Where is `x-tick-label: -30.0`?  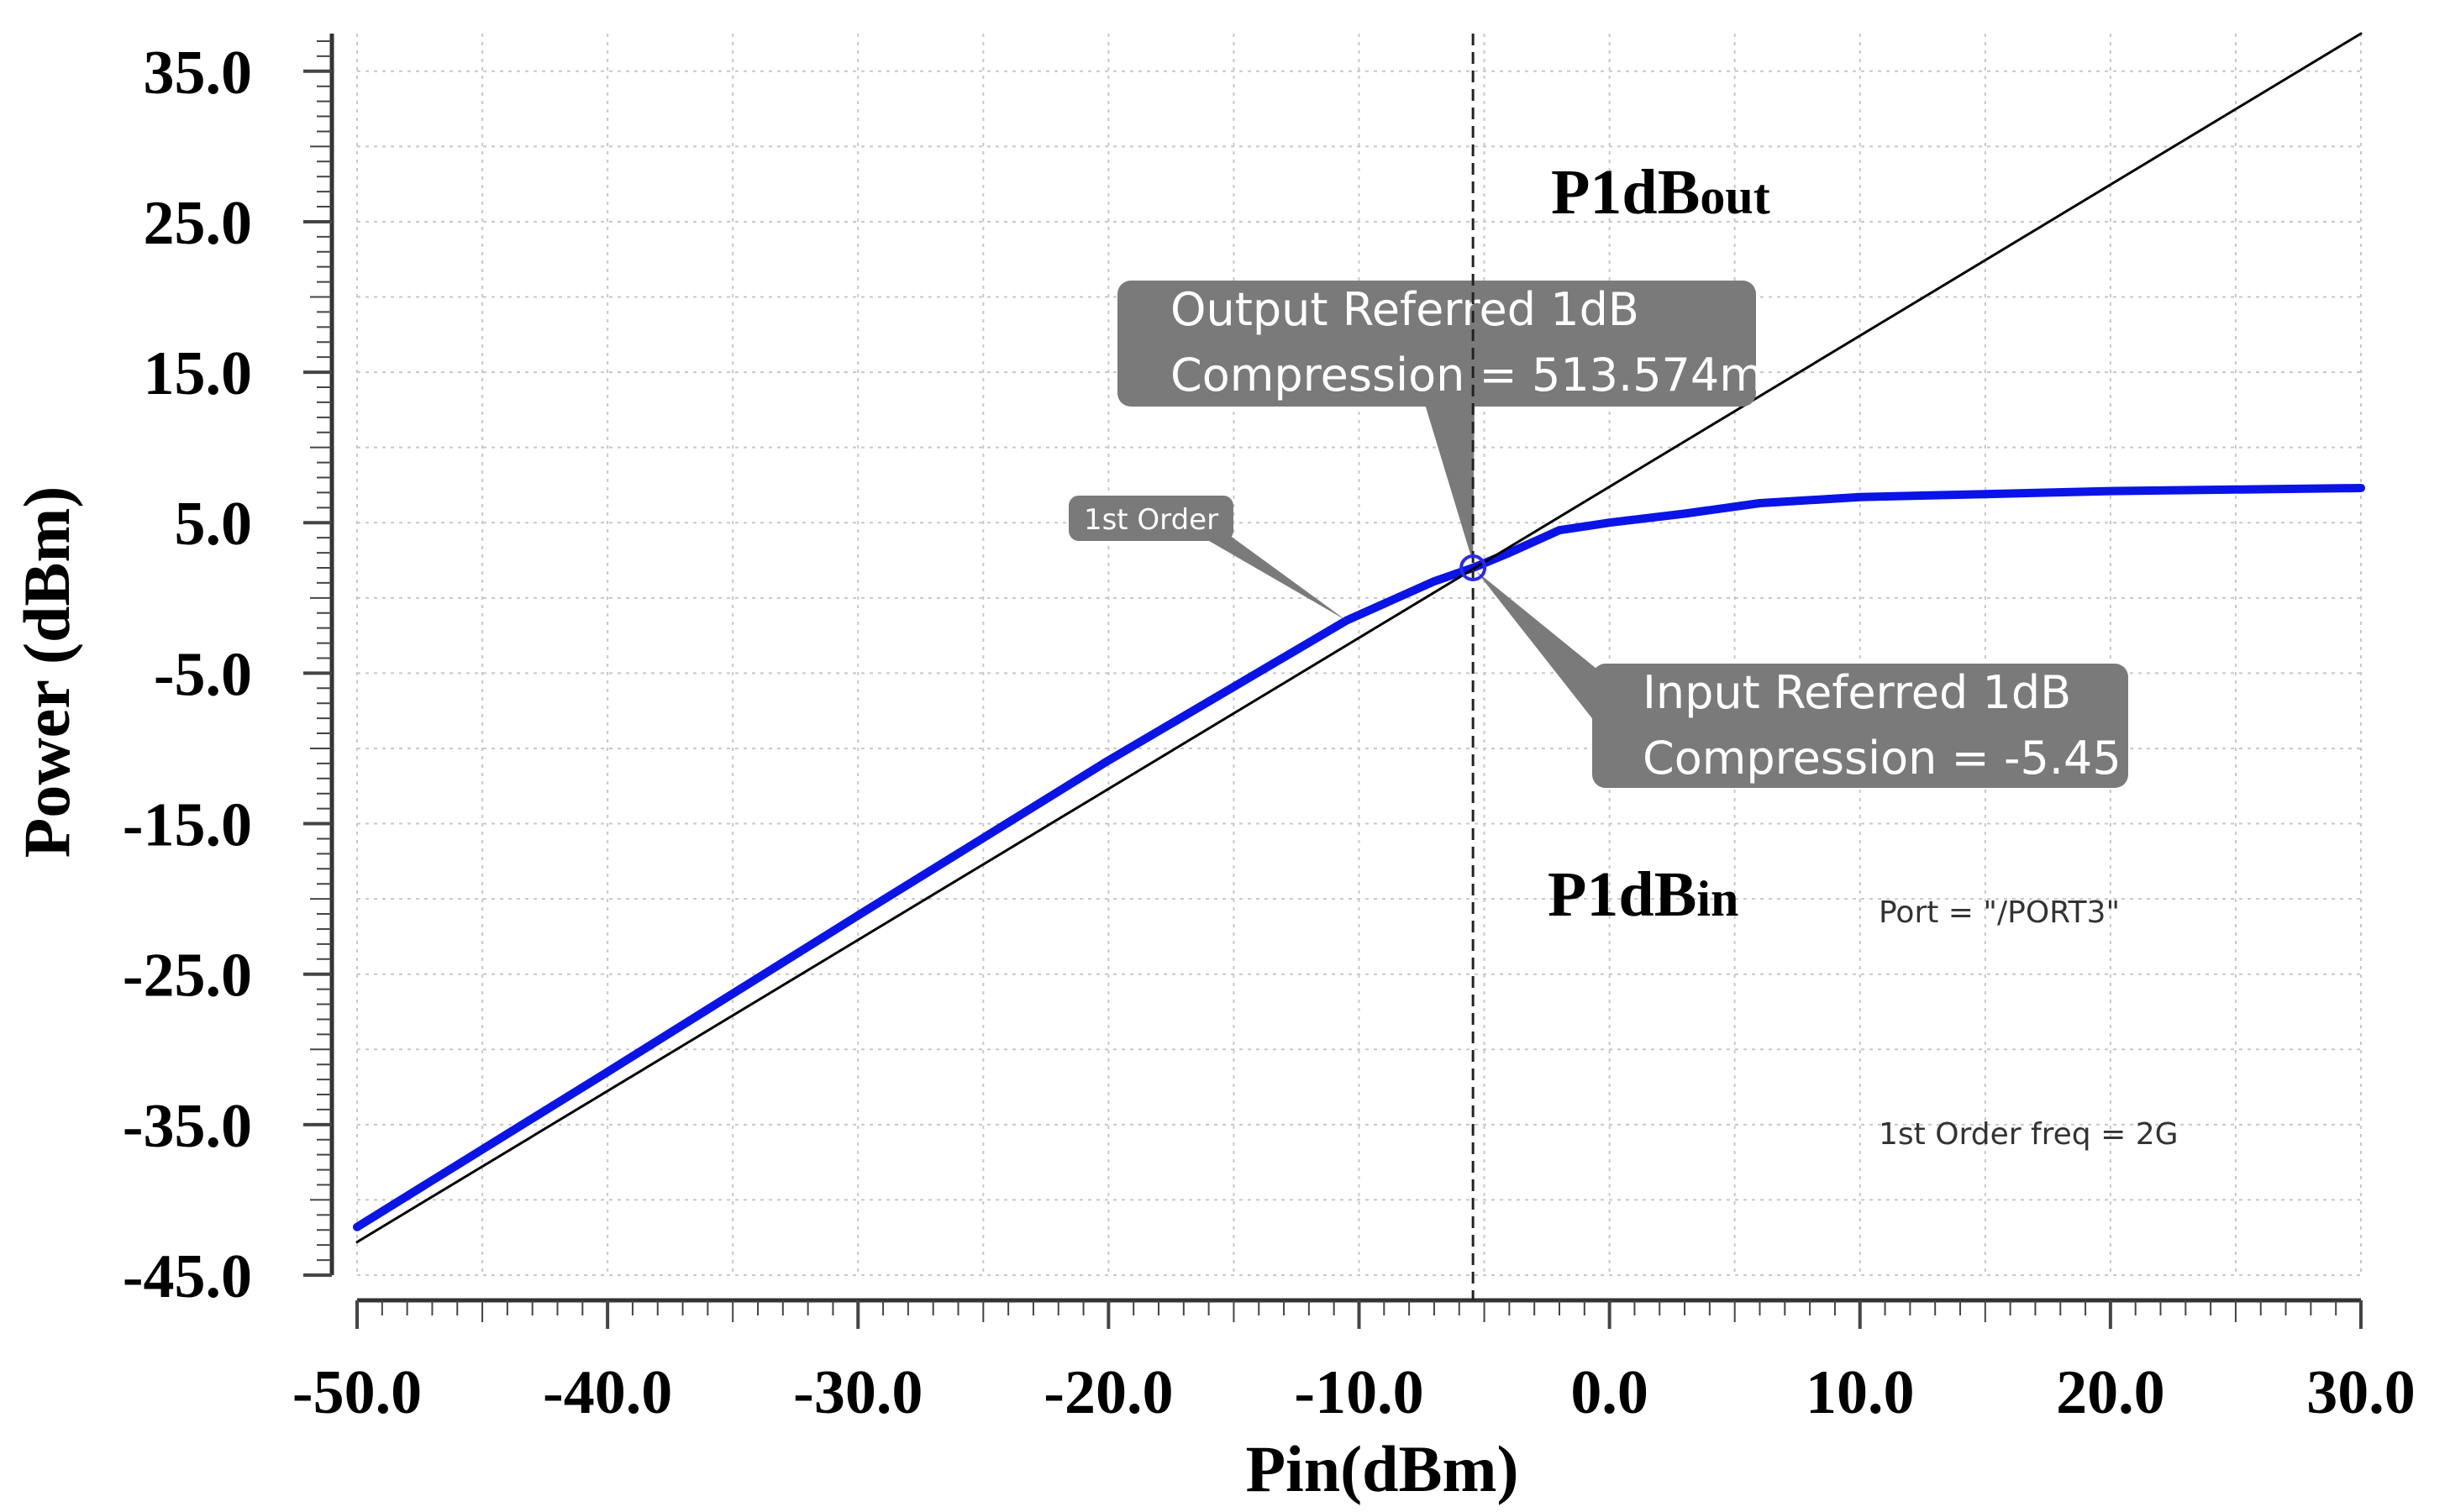 x-tick-label: -30.0 is located at coordinates (858, 1392).